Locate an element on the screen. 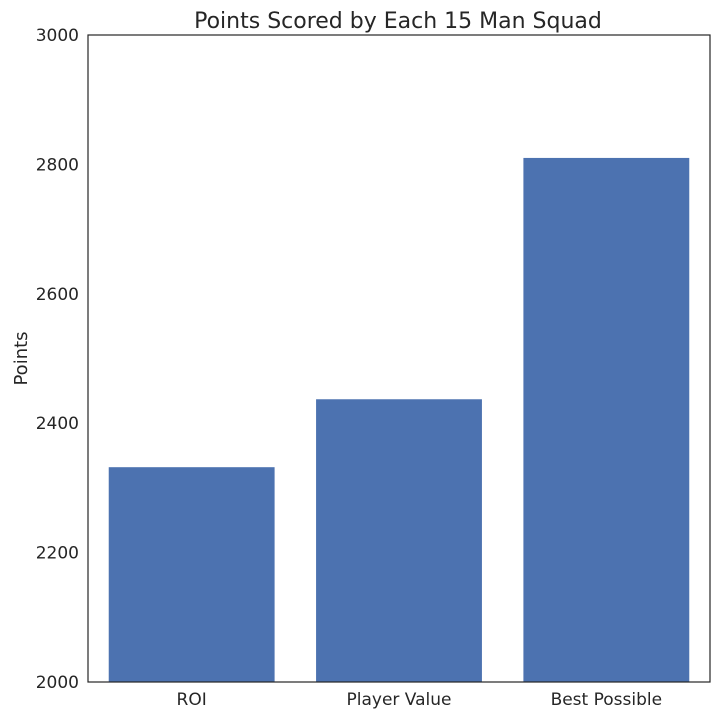  y-tick-label: 2600 is located at coordinates (57, 295).